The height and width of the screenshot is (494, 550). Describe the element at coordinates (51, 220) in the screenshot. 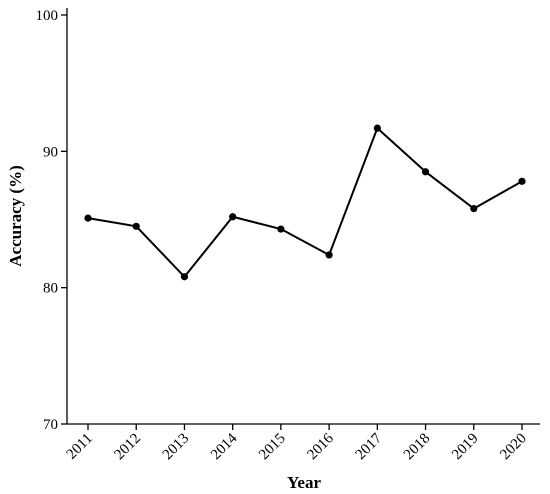

I see `y-axis-ticks: 70 80 90 100` at that location.